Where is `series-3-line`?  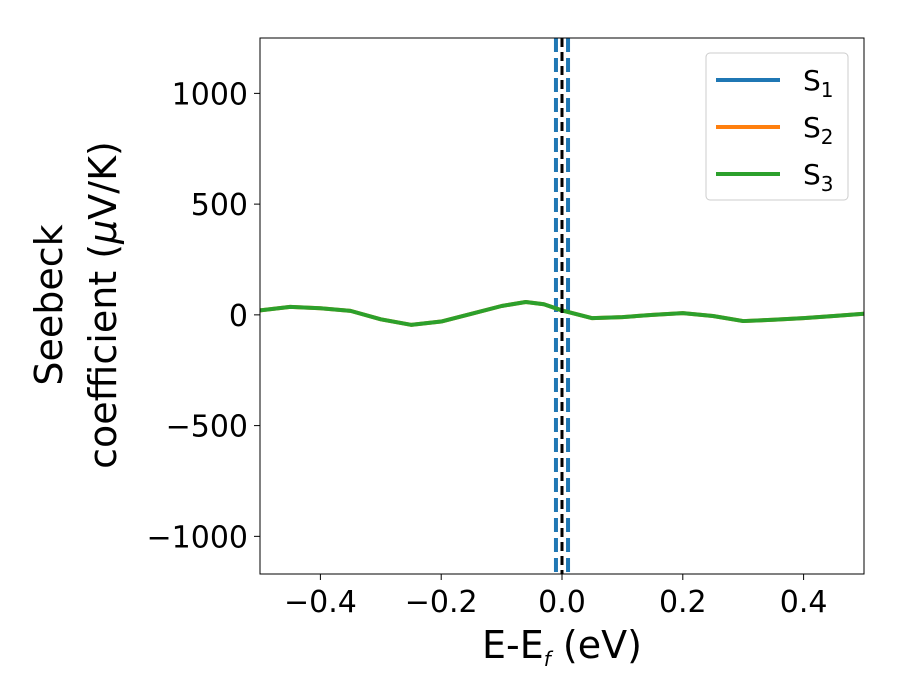 series-3-line is located at coordinates (562, 313).